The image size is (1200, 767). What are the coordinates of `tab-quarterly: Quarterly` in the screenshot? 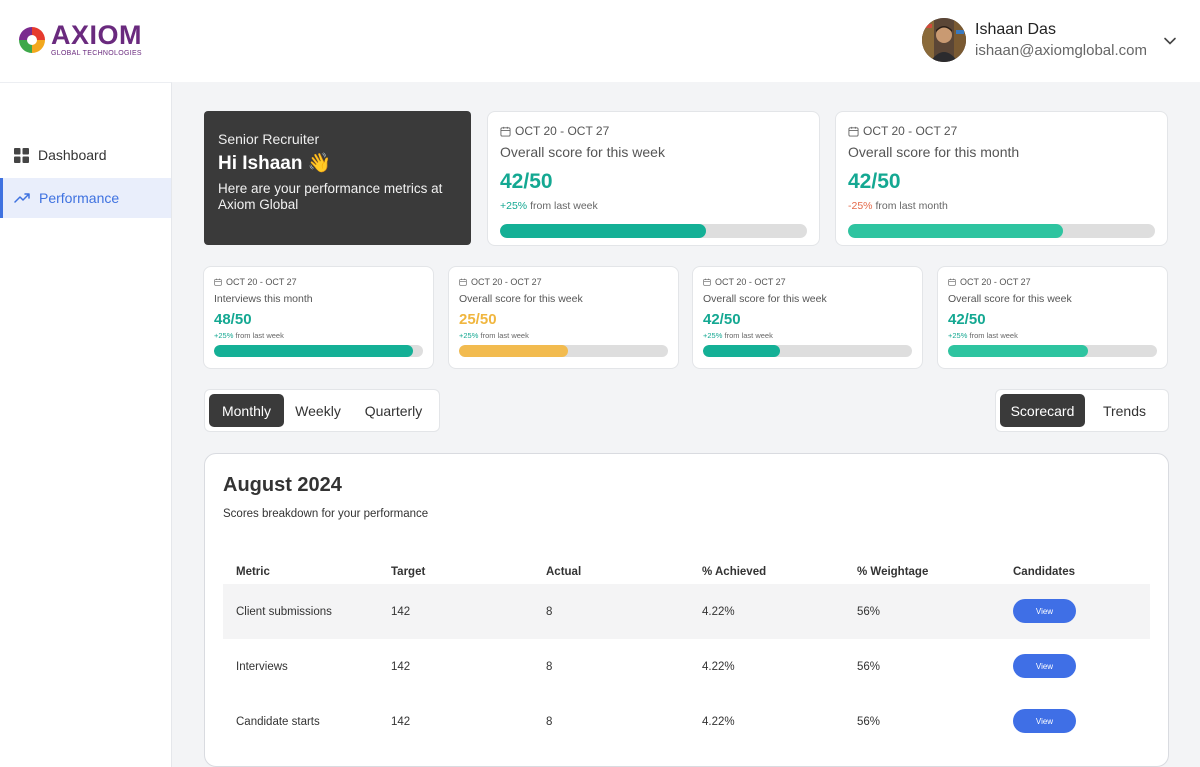 It's located at (393, 410).